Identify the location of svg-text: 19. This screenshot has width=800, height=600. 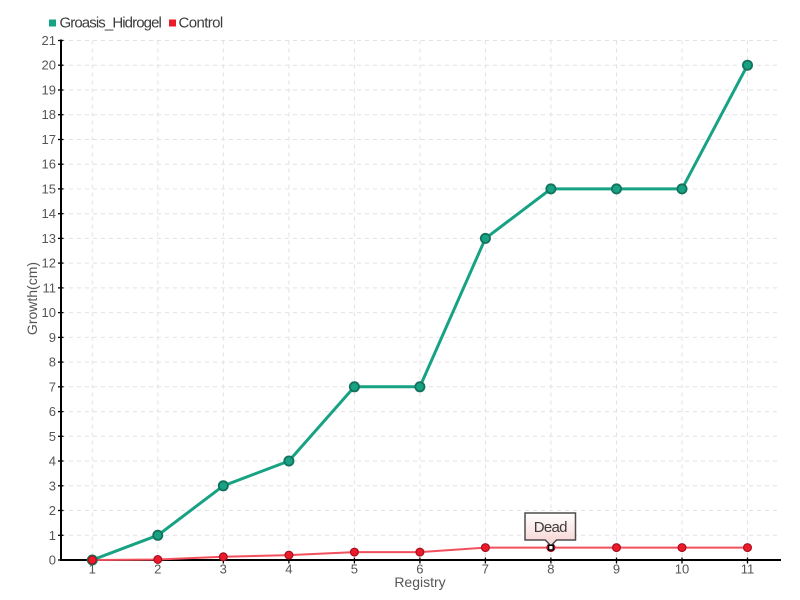
(49, 90).